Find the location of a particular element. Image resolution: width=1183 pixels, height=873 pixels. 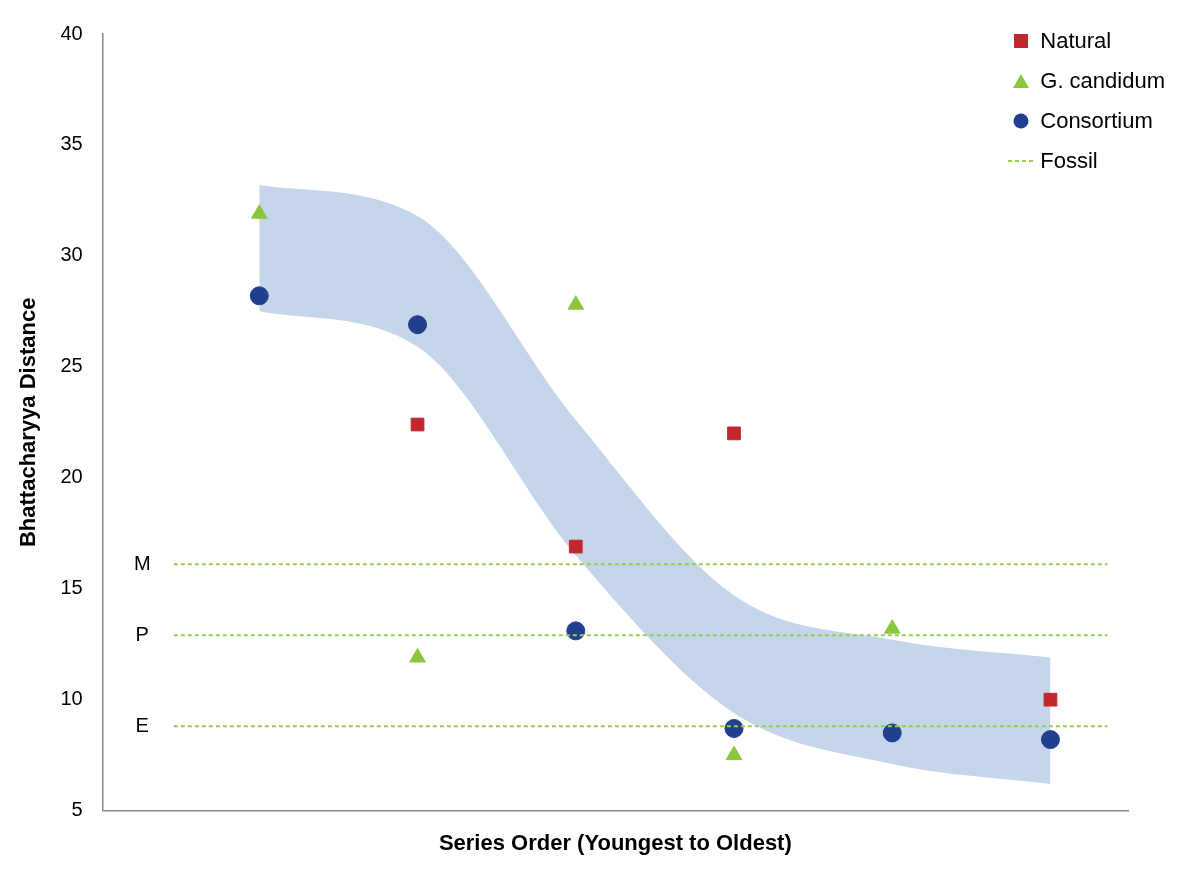

y-tick-label: 20 is located at coordinates (71, 476).